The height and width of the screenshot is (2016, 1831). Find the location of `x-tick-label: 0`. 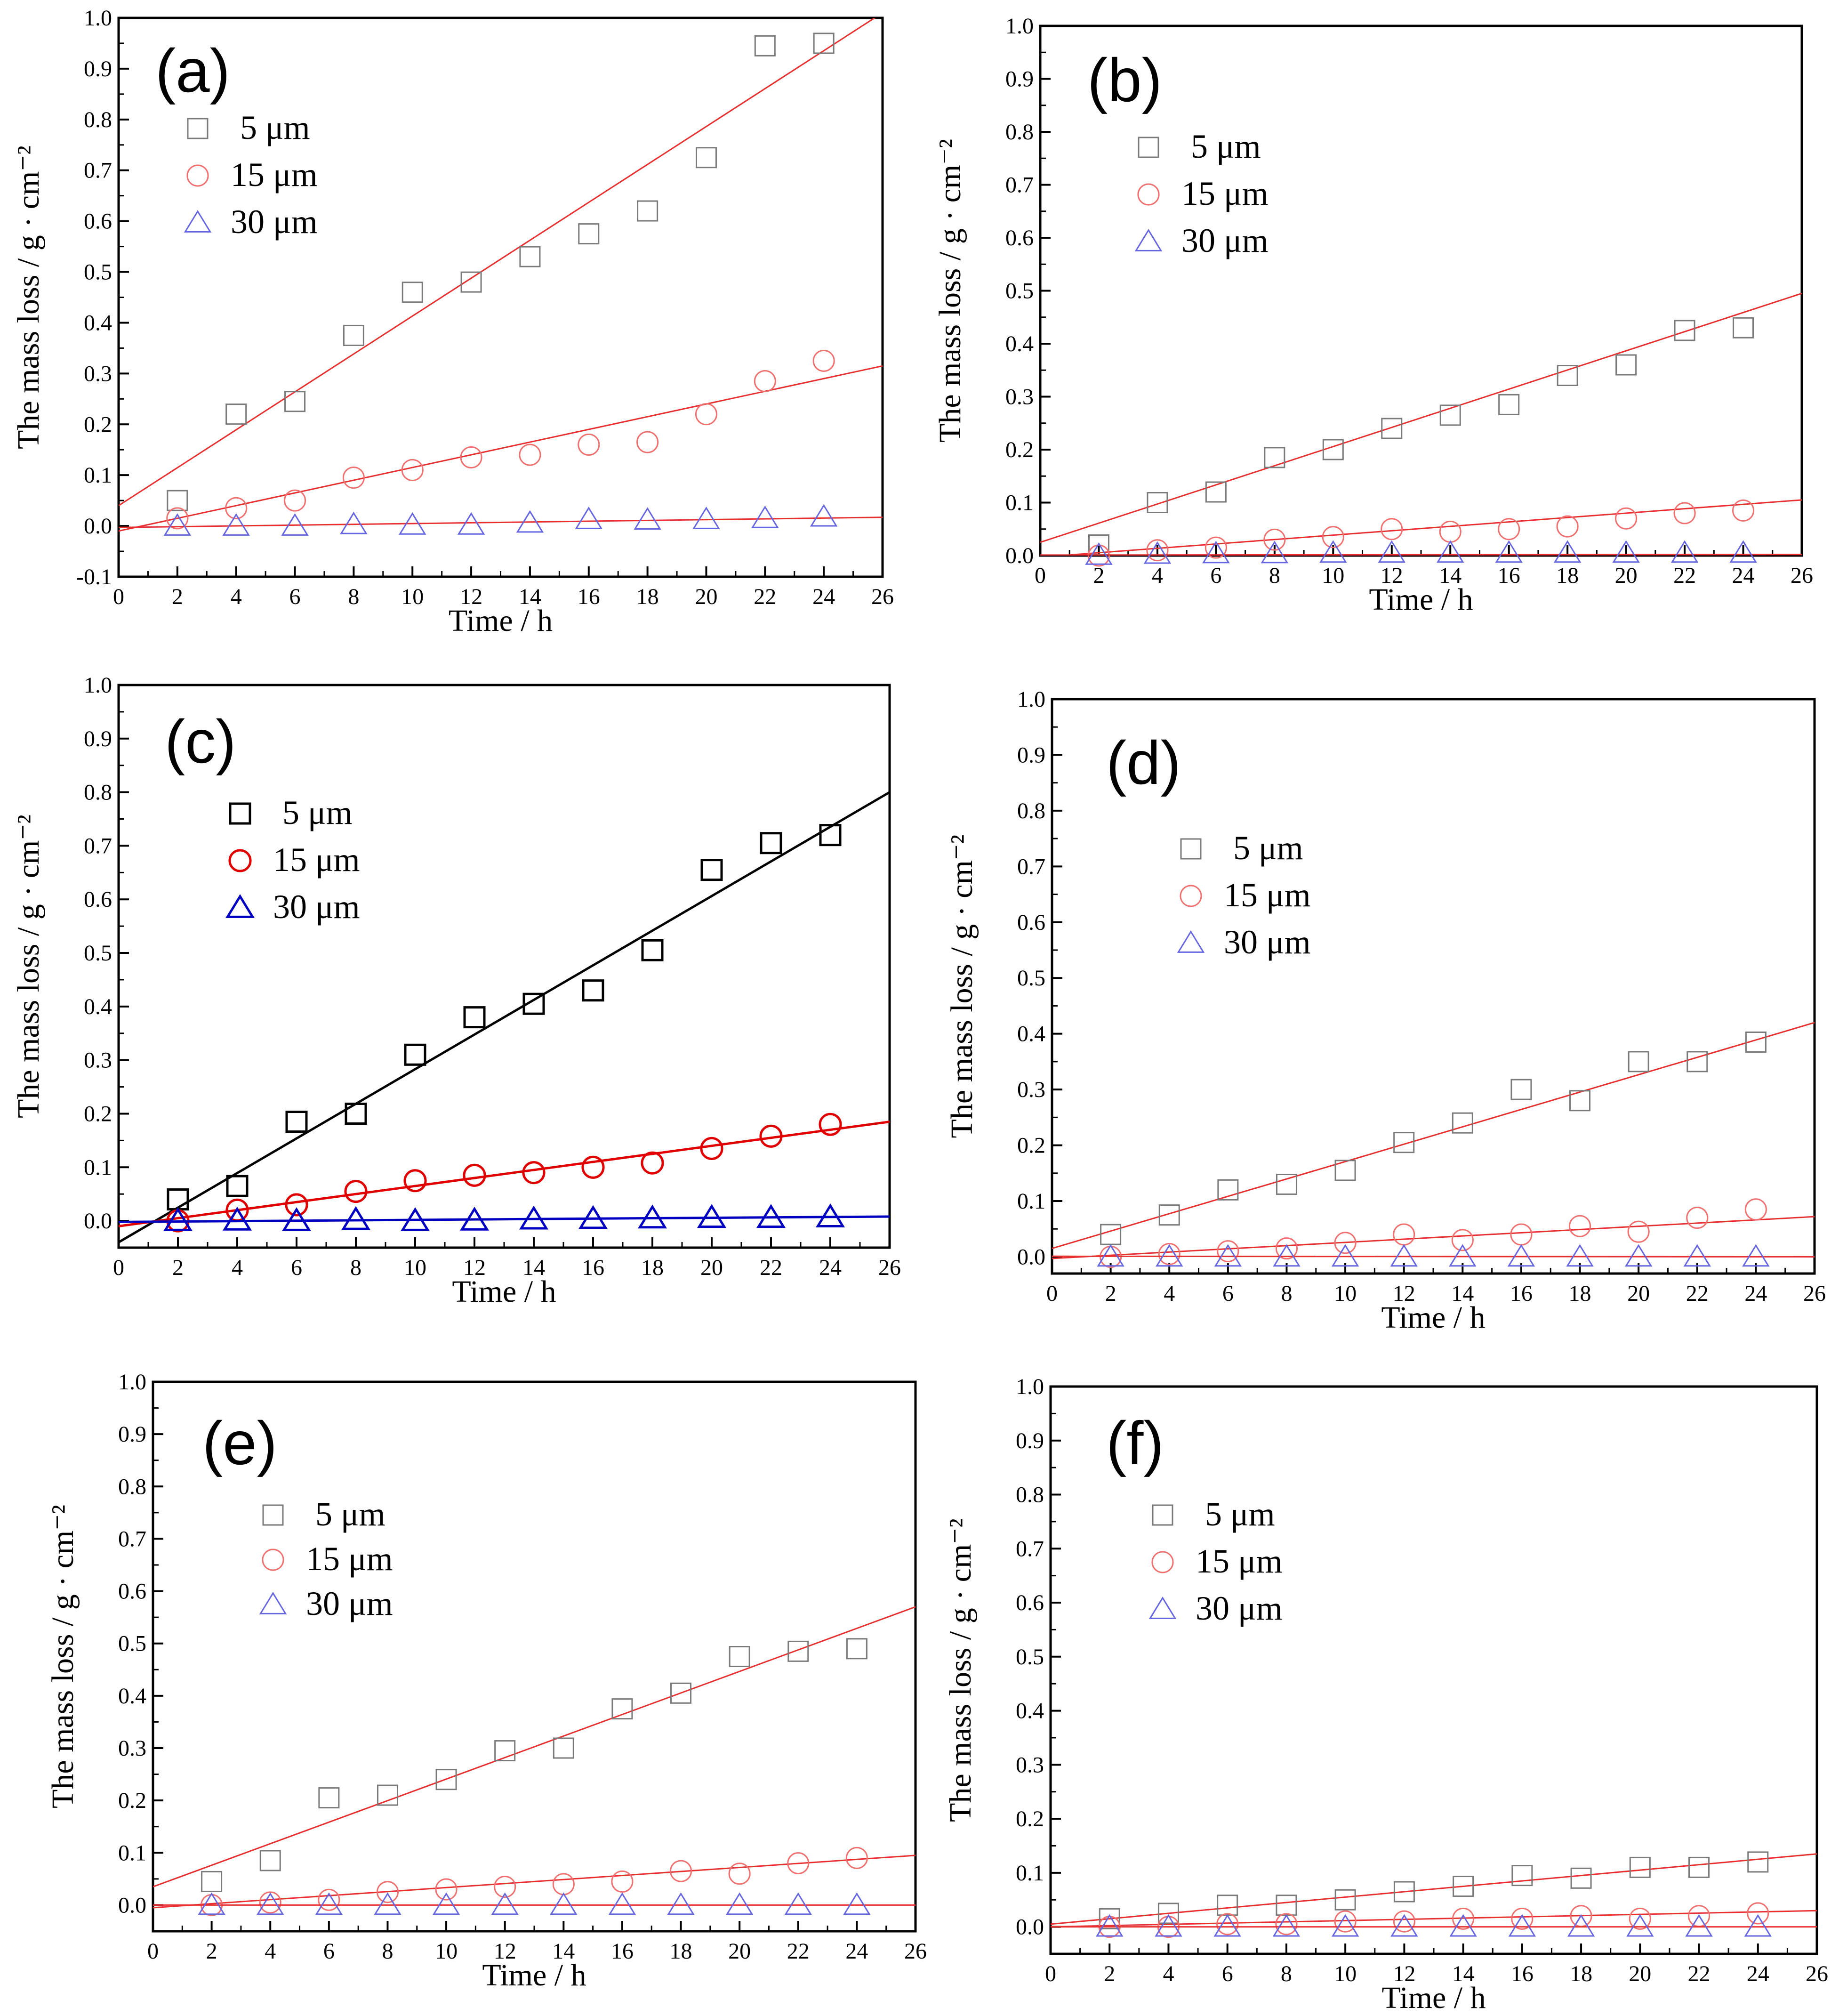

x-tick-label: 0 is located at coordinates (1040, 575).